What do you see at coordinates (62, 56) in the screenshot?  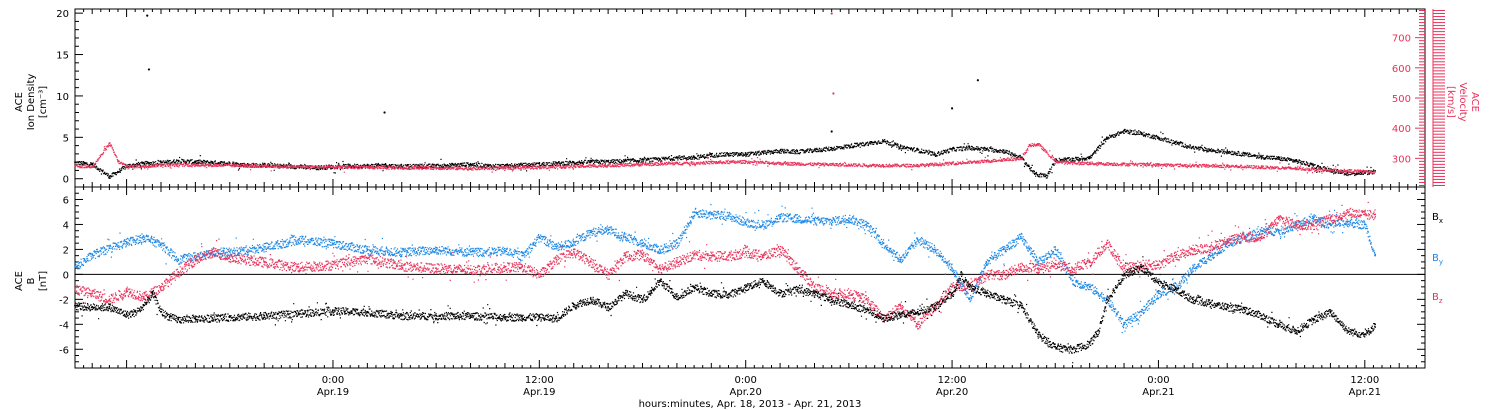 I see `y-tick-label-left: 15` at bounding box center [62, 56].